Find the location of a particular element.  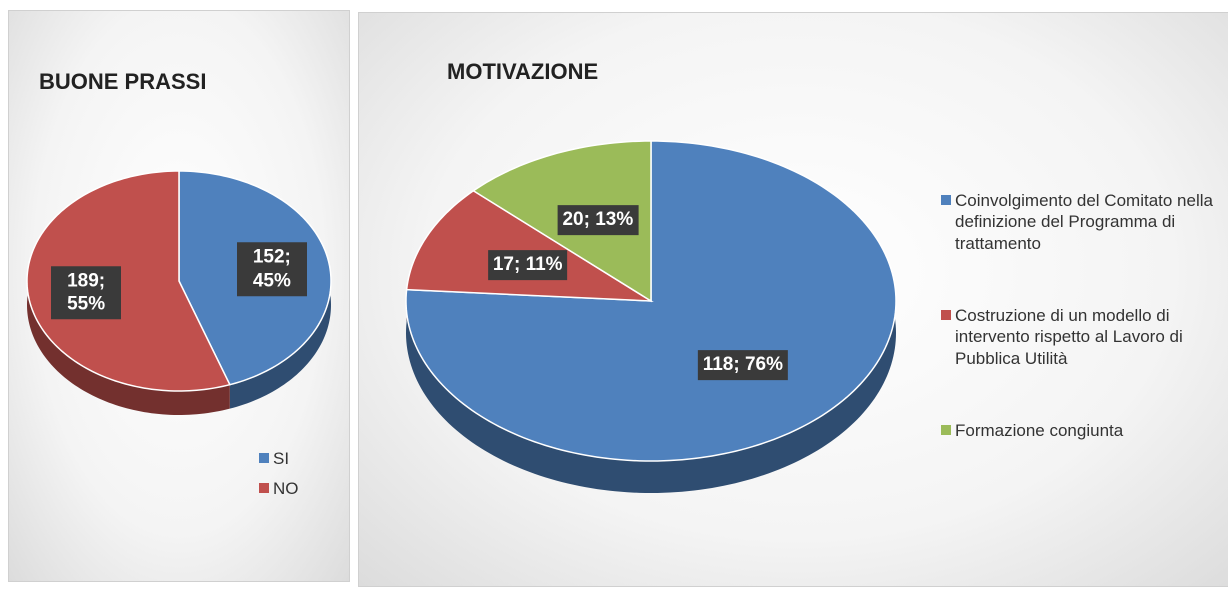

chart-title: BUONE PRASSI is located at coordinates (123, 81).